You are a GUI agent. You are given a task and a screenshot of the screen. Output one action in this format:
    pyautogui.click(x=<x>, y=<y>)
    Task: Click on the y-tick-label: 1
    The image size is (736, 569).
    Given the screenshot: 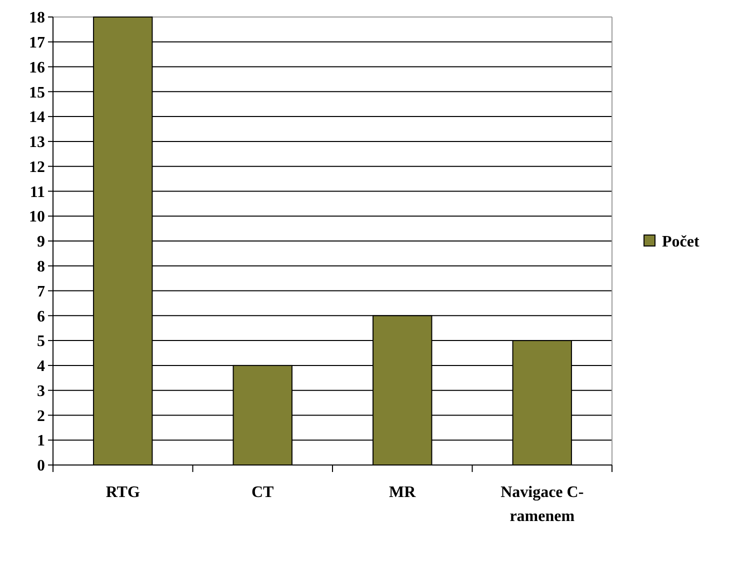 What is the action you would take?
    pyautogui.click(x=41, y=441)
    